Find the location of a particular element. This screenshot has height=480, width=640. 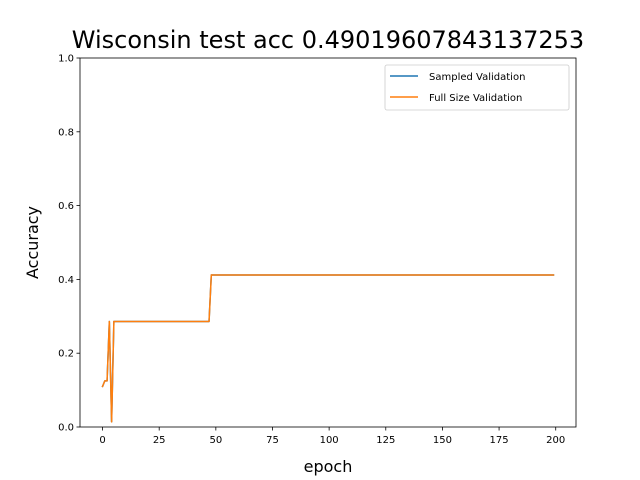

y-tick-label: 0.6 is located at coordinates (66, 206).